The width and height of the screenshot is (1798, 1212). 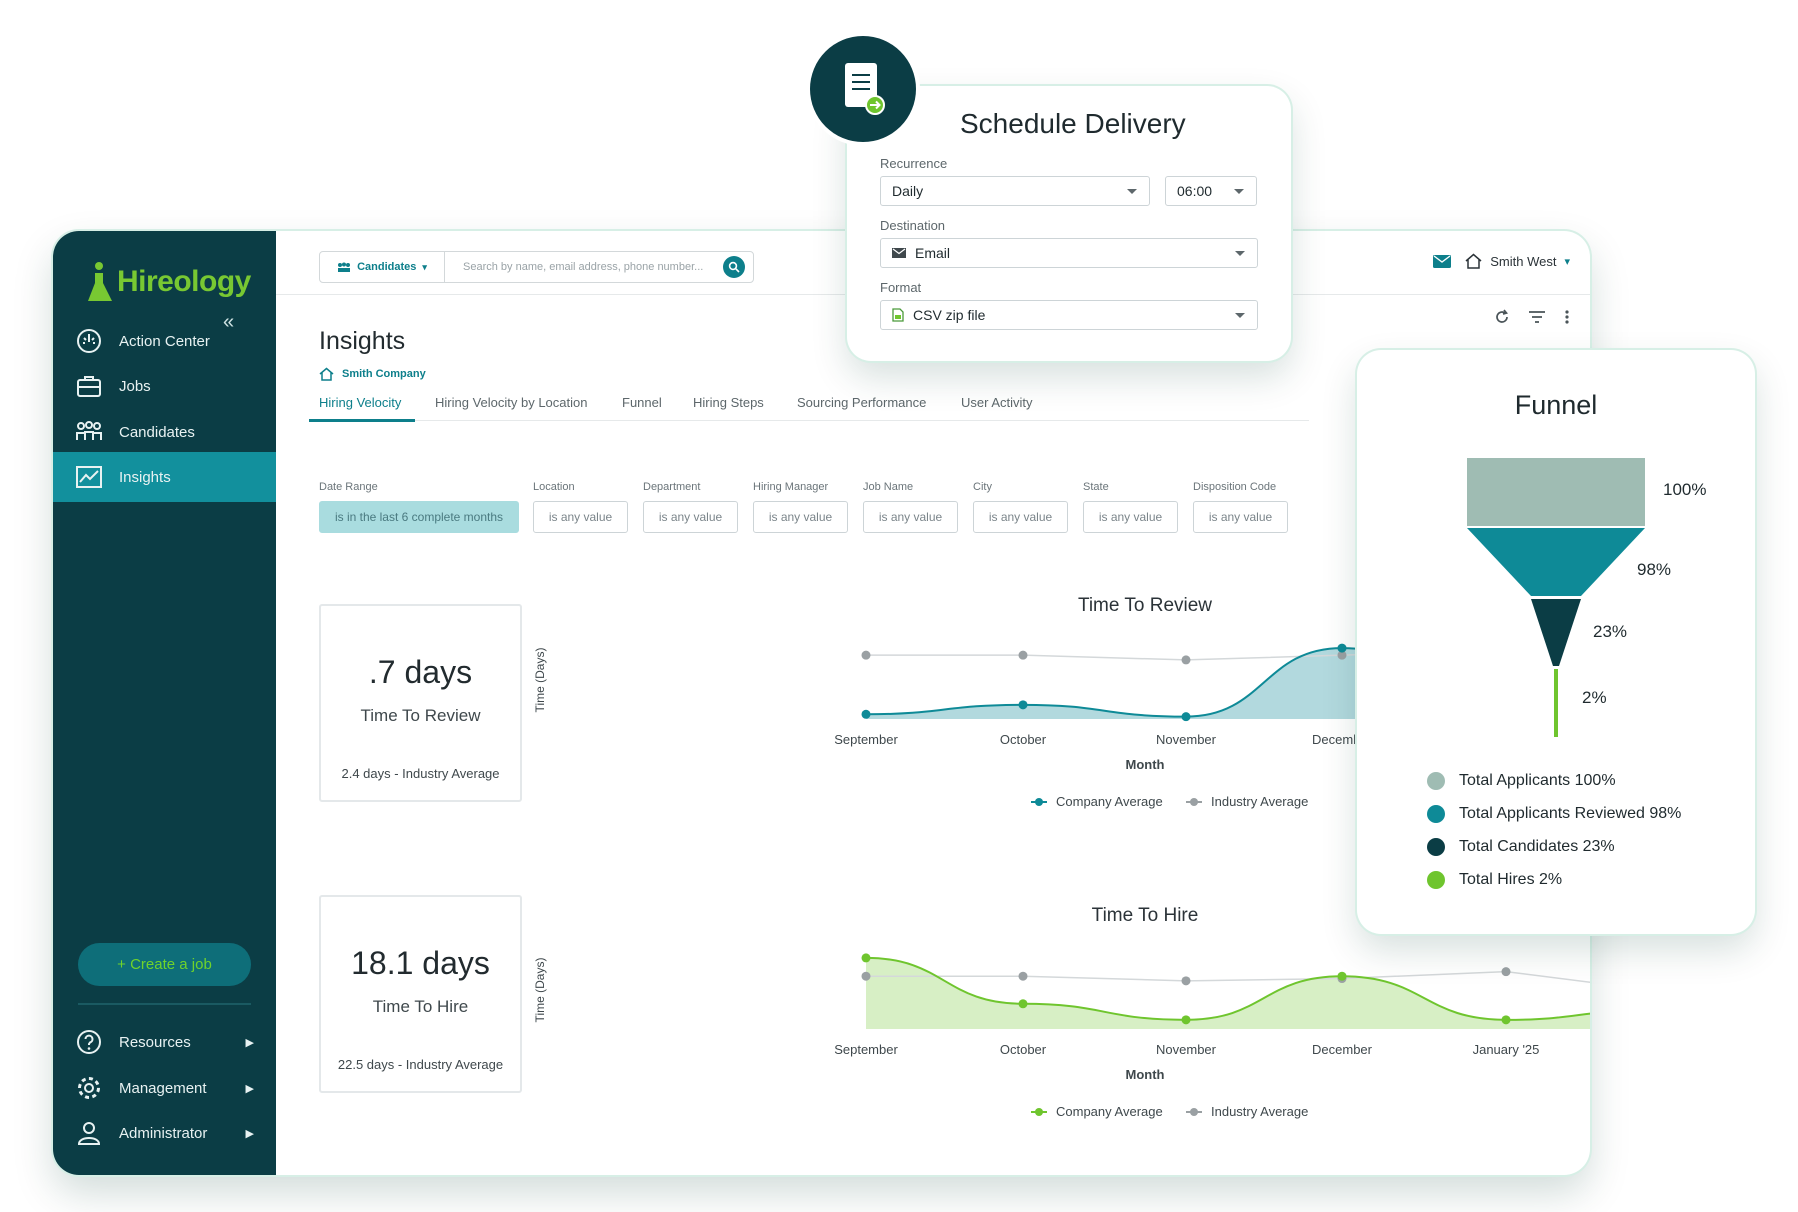 What do you see at coordinates (1020, 517) in the screenshot?
I see `filter-city-value: is any value` at bounding box center [1020, 517].